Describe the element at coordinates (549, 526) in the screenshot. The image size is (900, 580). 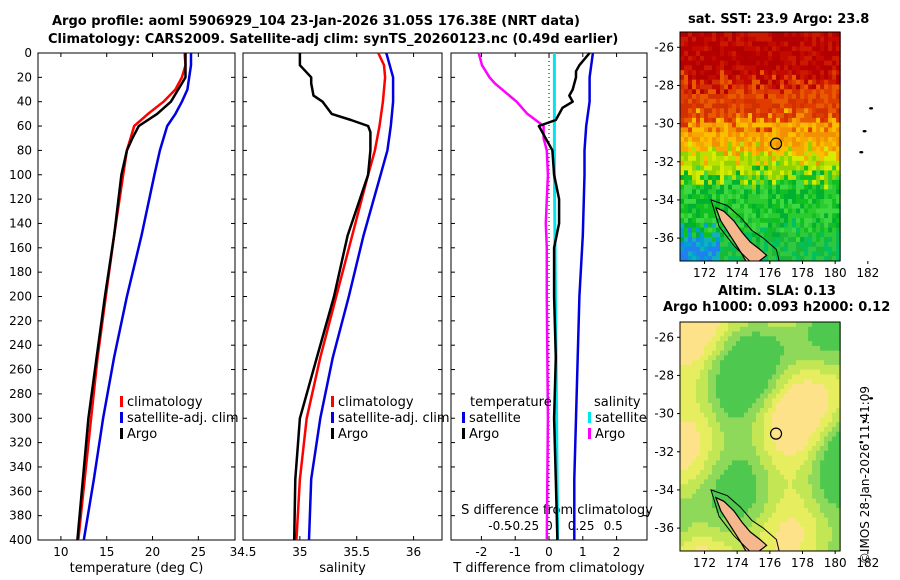
I see `top-tick-label: 0` at that location.